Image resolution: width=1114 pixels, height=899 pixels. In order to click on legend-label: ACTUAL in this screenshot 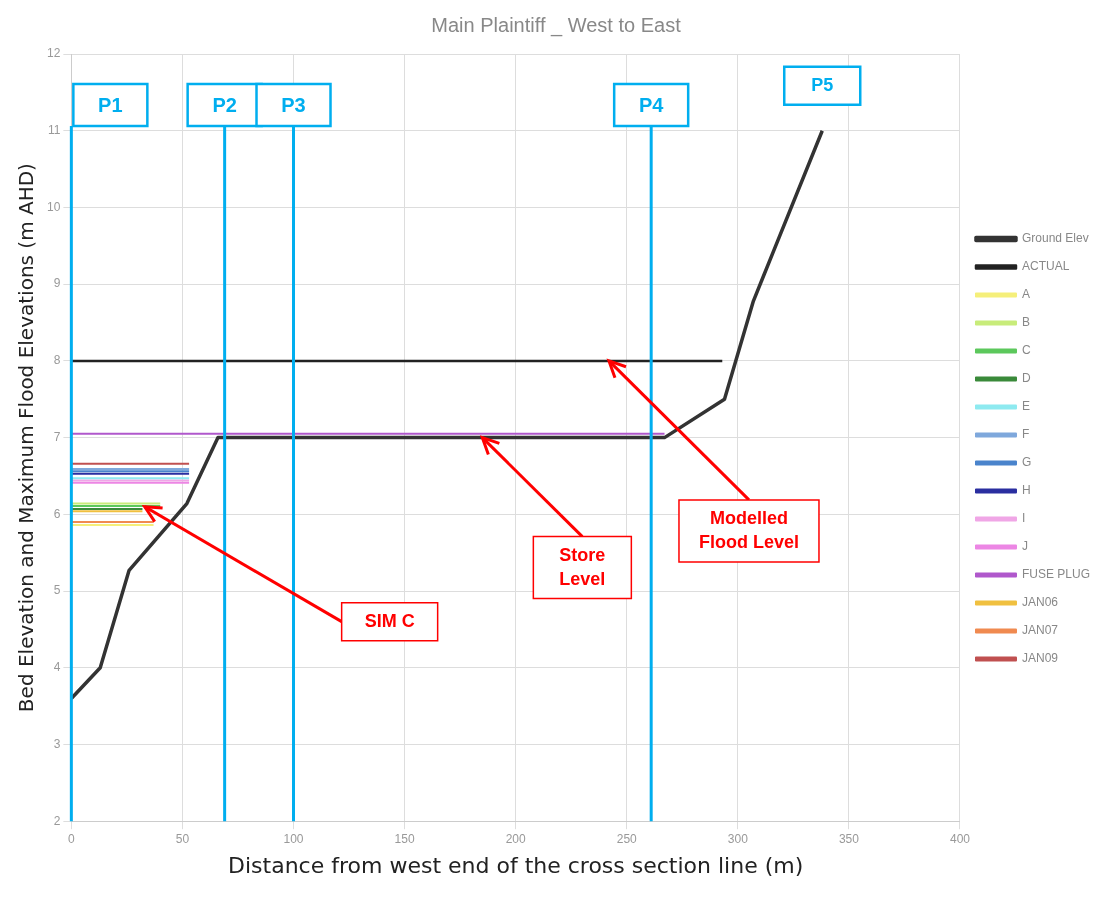, I will do `click(1045, 266)`.